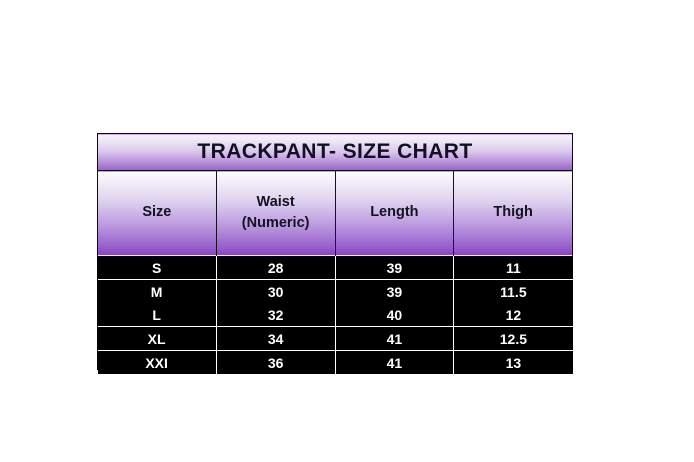 This screenshot has width=694, height=462. What do you see at coordinates (275, 223) in the screenshot?
I see `column-header-waist-line2: (Numeric)` at bounding box center [275, 223].